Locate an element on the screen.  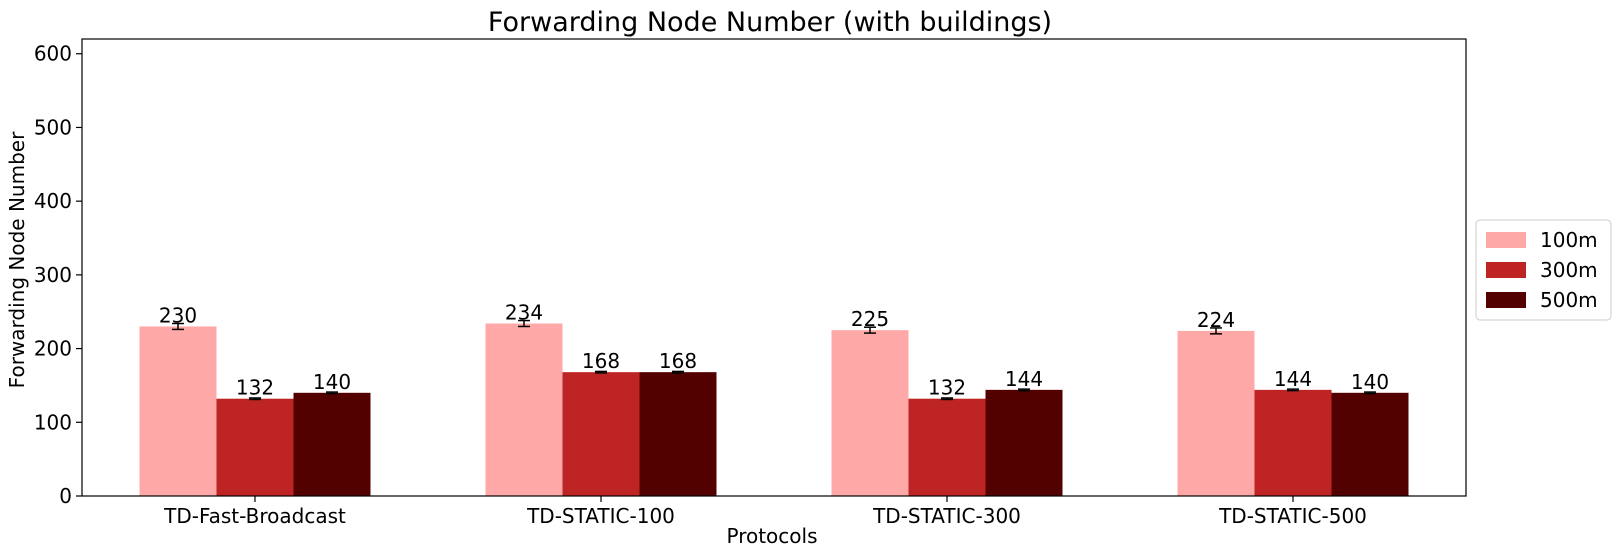
x-tick-label: TD-STATIC-300 is located at coordinates (946, 516).